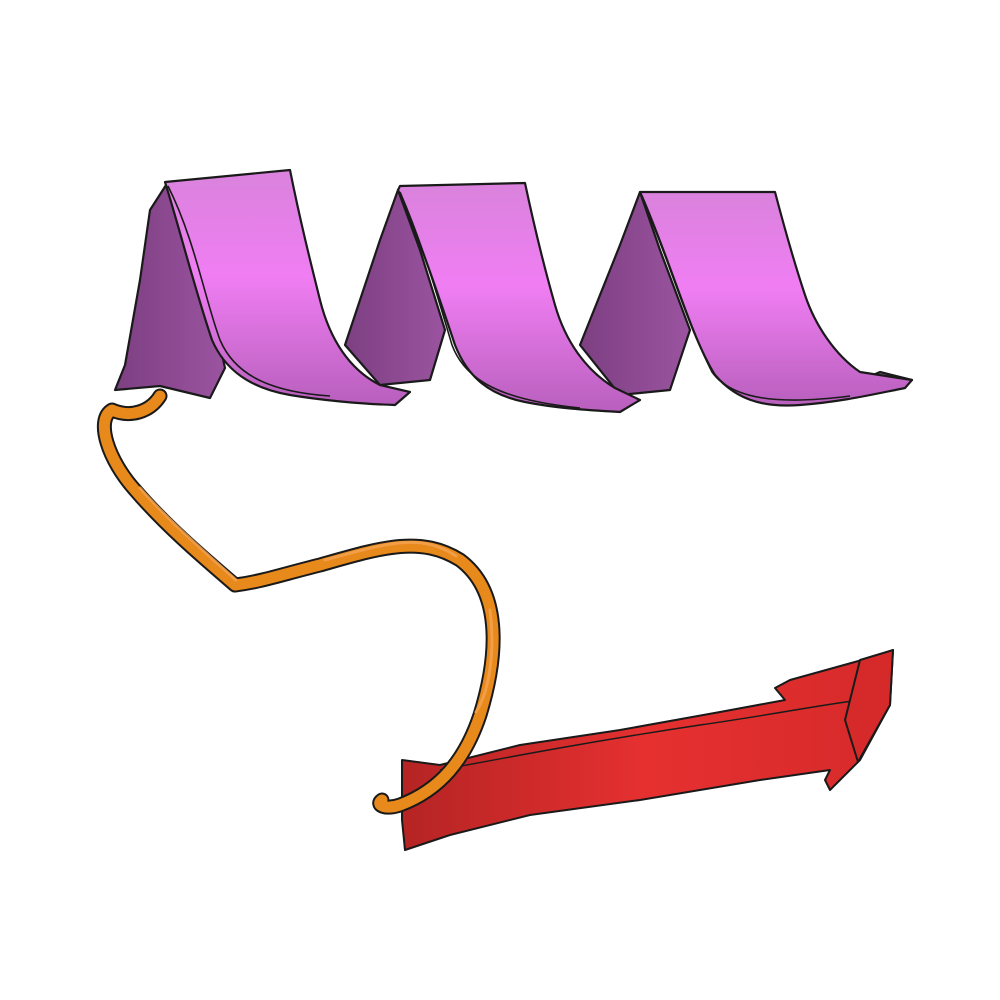 Image resolution: width=1000 pixels, height=1000 pixels. I want to click on strand-body, so click(647, 750).